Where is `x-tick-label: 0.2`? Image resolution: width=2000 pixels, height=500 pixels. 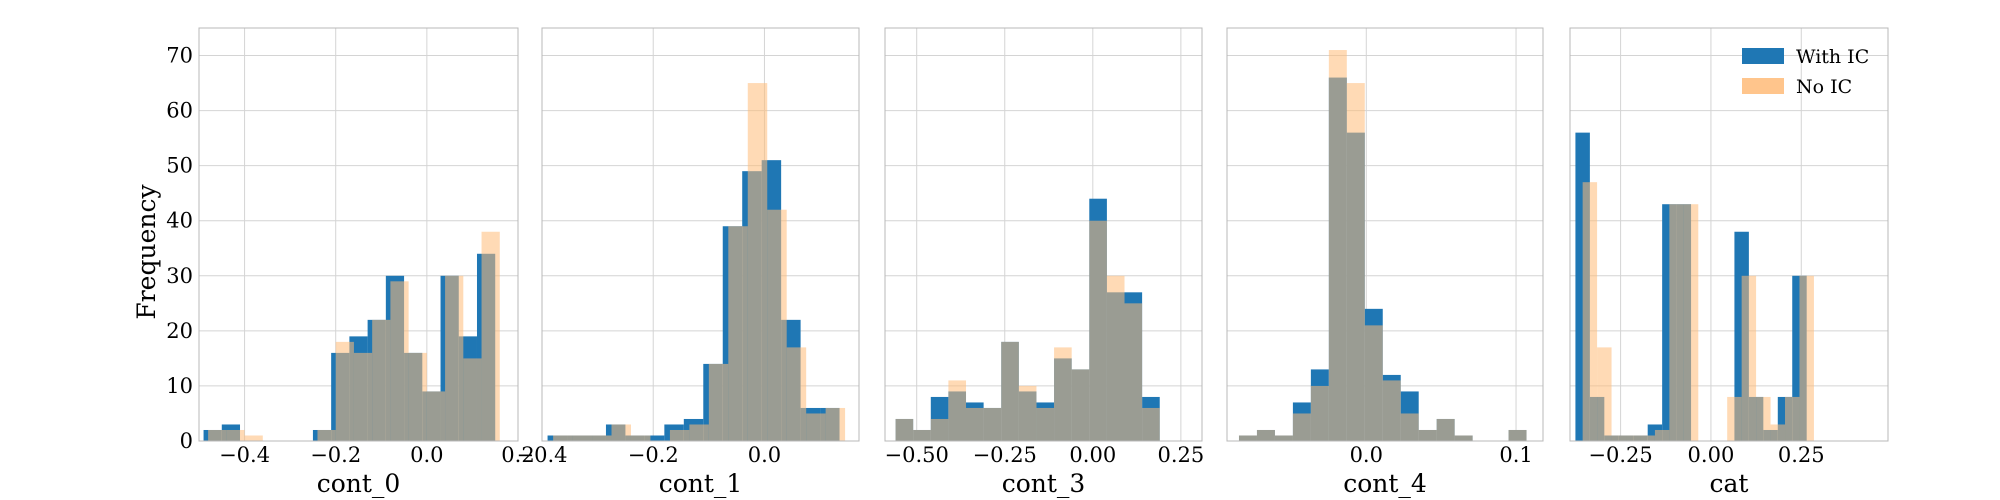
x-tick-label: 0.2 is located at coordinates (517, 455).